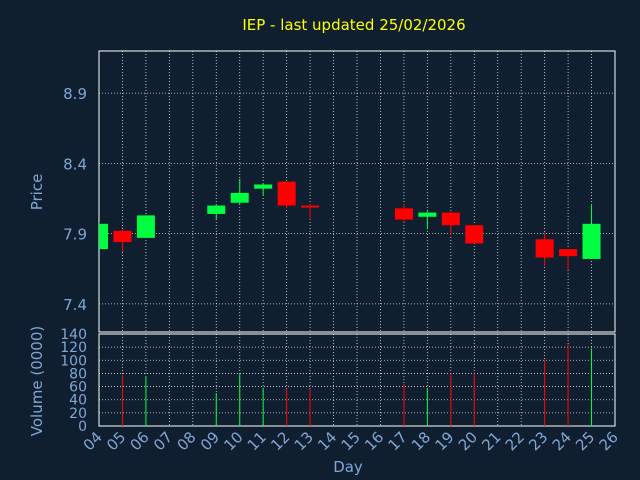  I want to click on price-y-tick-label: 8.4, so click(75, 164).